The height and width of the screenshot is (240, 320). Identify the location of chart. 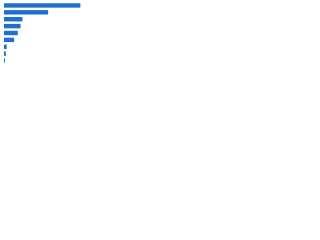
(42, 33).